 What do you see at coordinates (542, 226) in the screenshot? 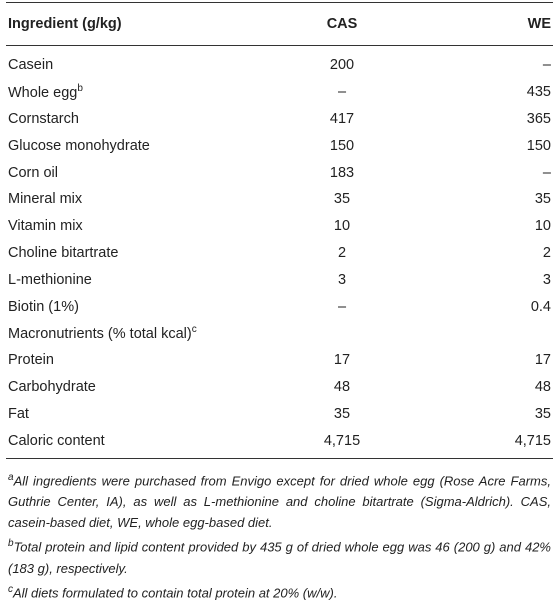
I see `we-value: 10` at bounding box center [542, 226].